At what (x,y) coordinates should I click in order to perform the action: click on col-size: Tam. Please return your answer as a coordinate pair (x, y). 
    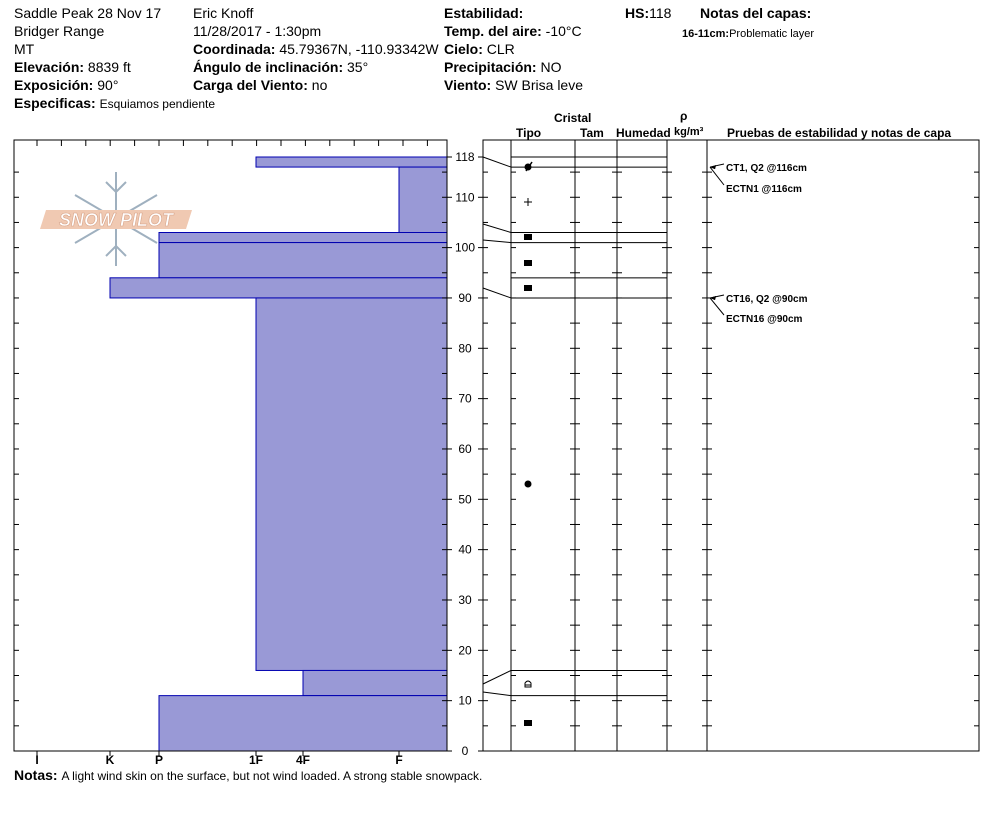
    Looking at the image, I should click on (592, 133).